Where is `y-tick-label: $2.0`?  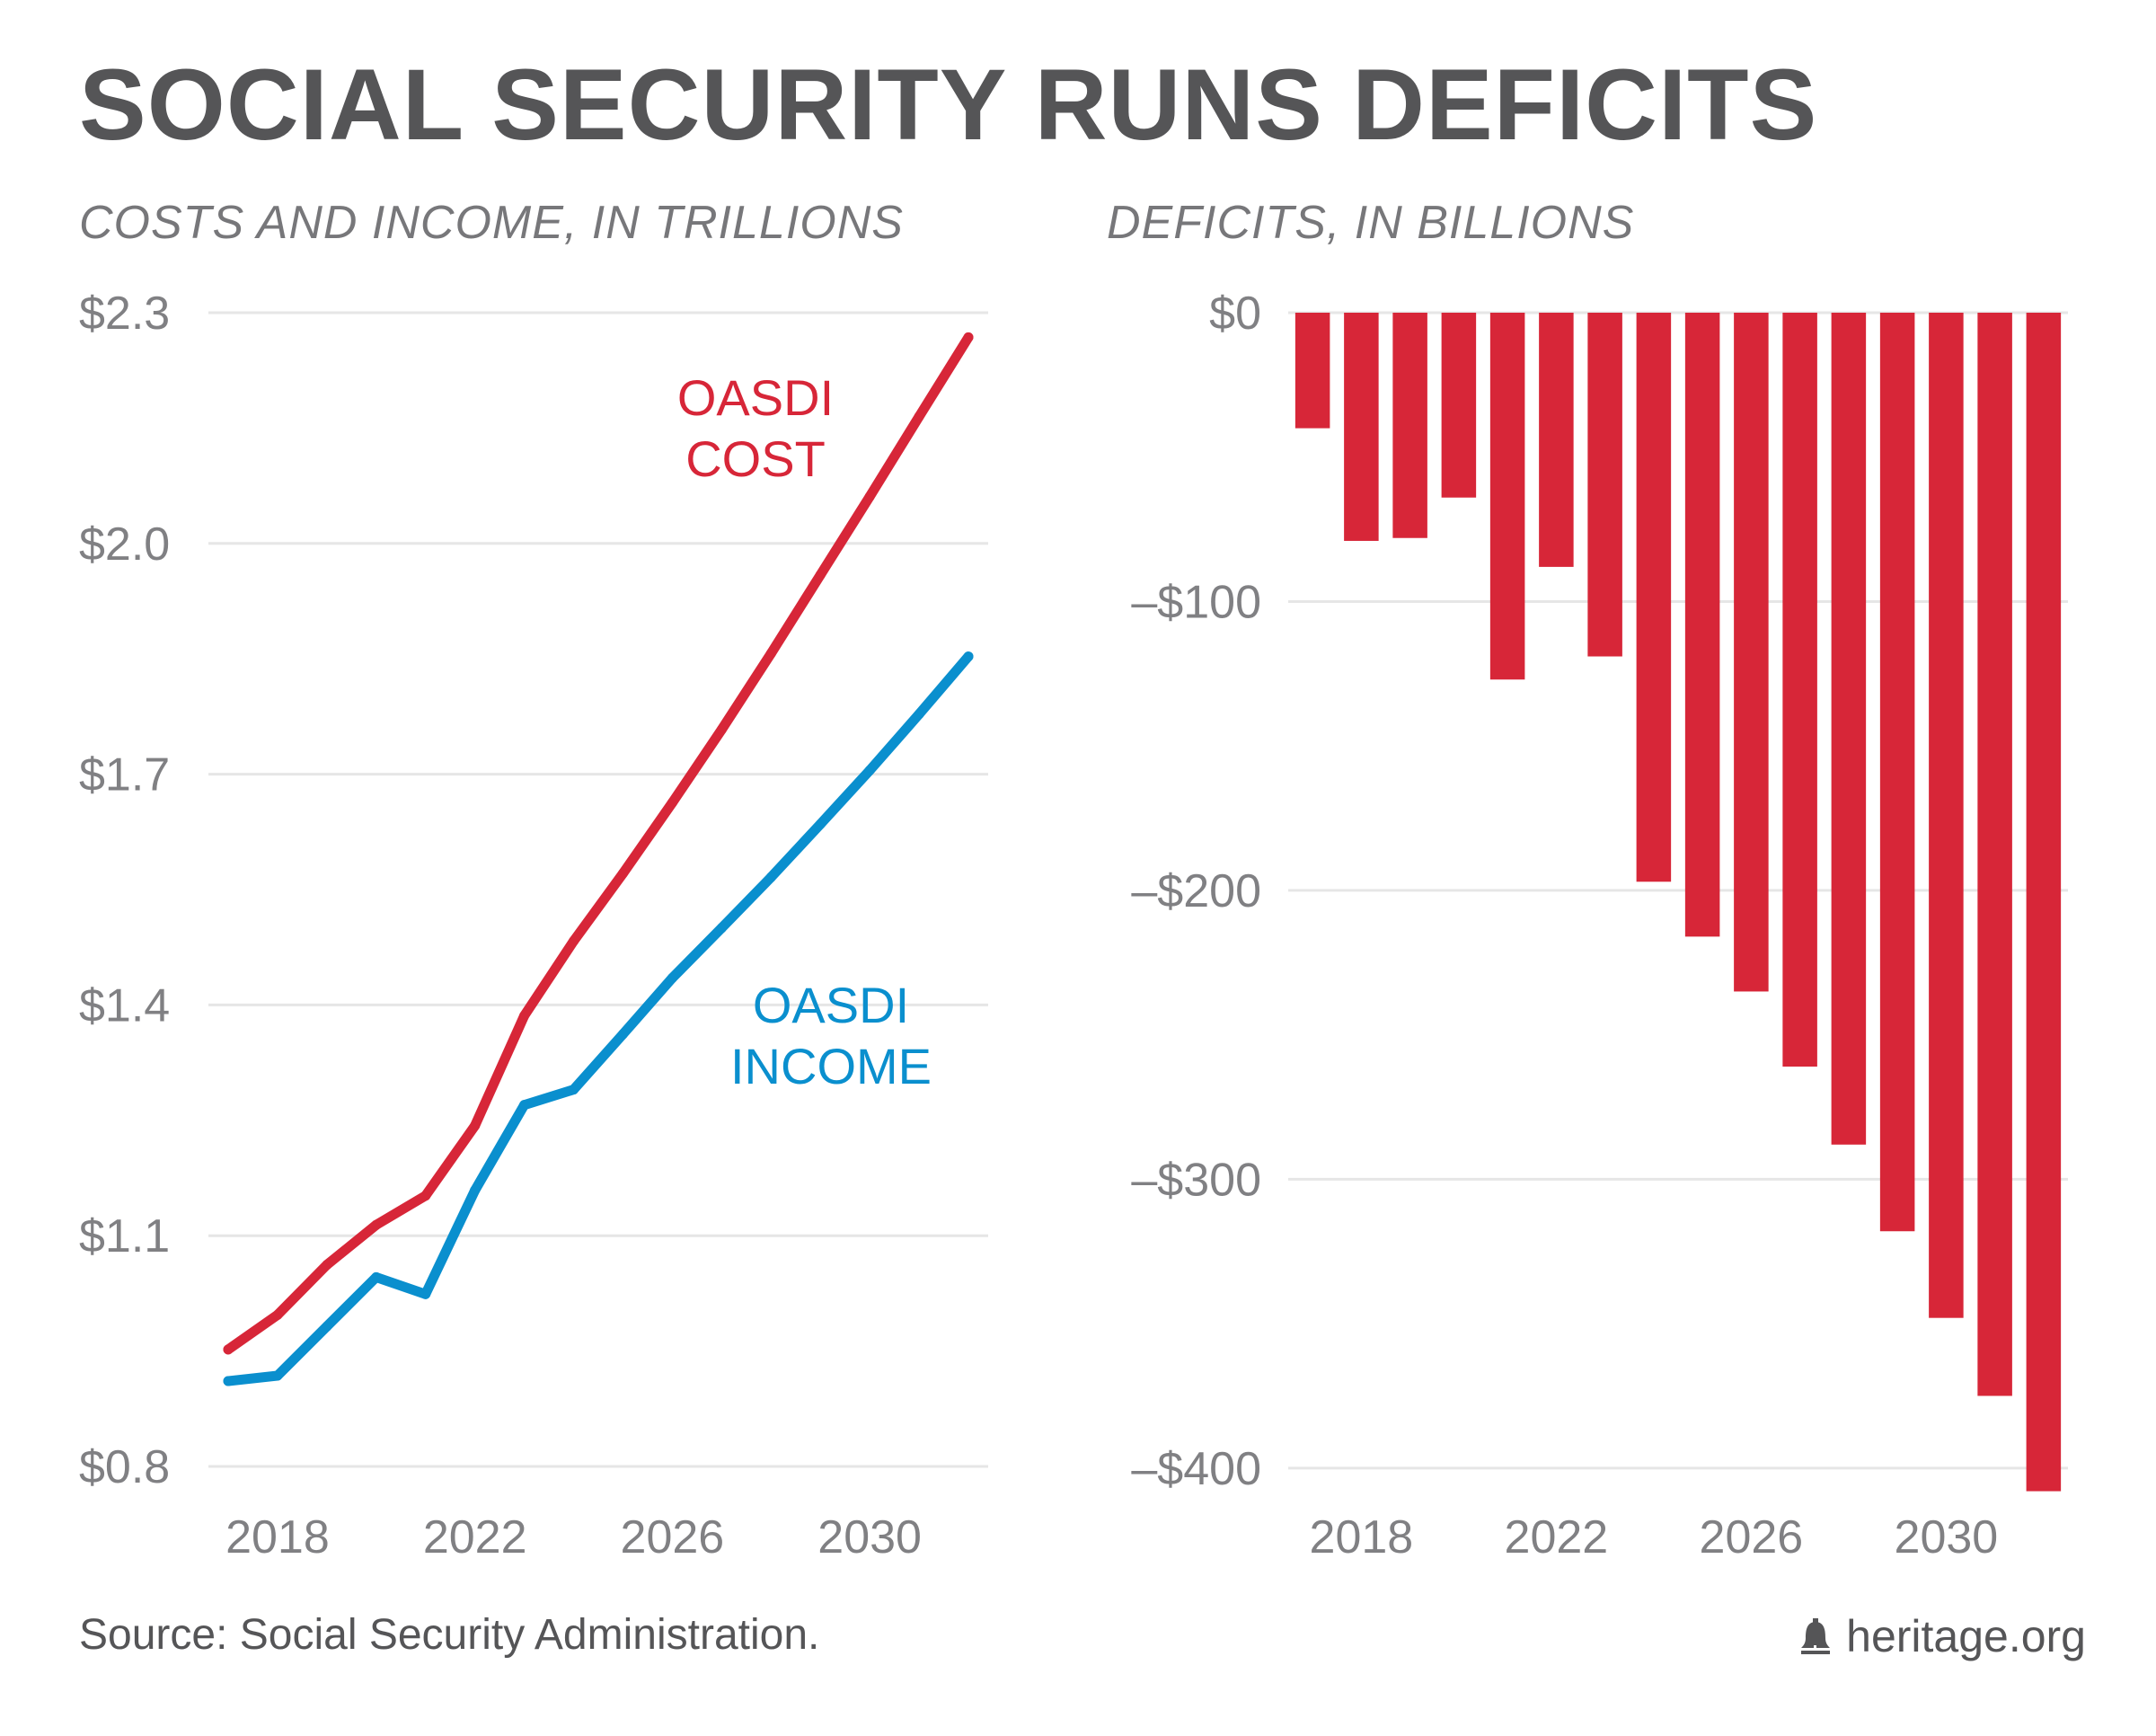 y-tick-label: $2.0 is located at coordinates (124, 544).